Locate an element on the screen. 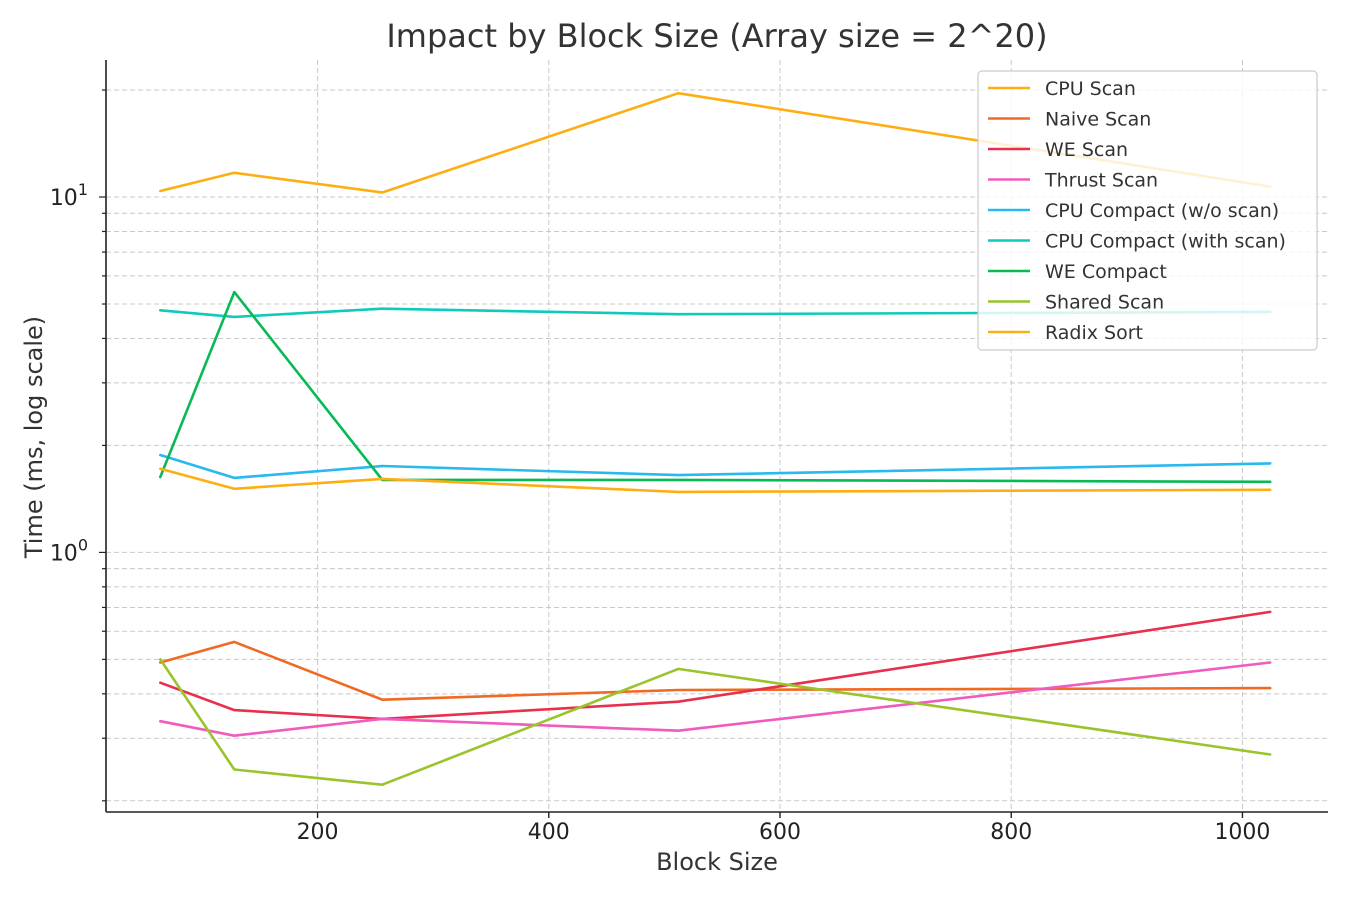  x-axis-label: Block Size is located at coordinates (717, 862).